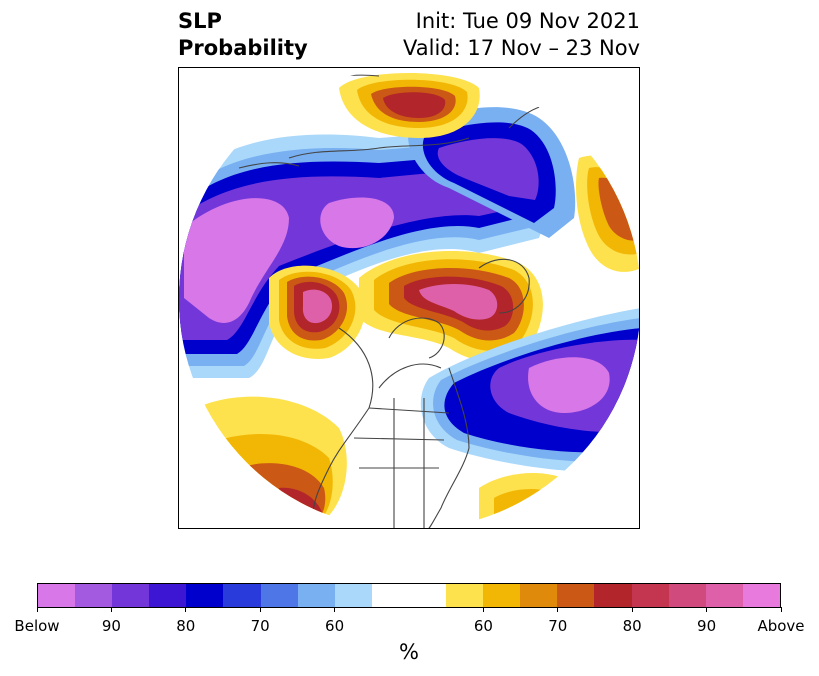 This screenshot has width=819, height=676. What do you see at coordinates (527, 21) in the screenshot?
I see `init-date-label: Init: Tue 09 Nov 2021` at bounding box center [527, 21].